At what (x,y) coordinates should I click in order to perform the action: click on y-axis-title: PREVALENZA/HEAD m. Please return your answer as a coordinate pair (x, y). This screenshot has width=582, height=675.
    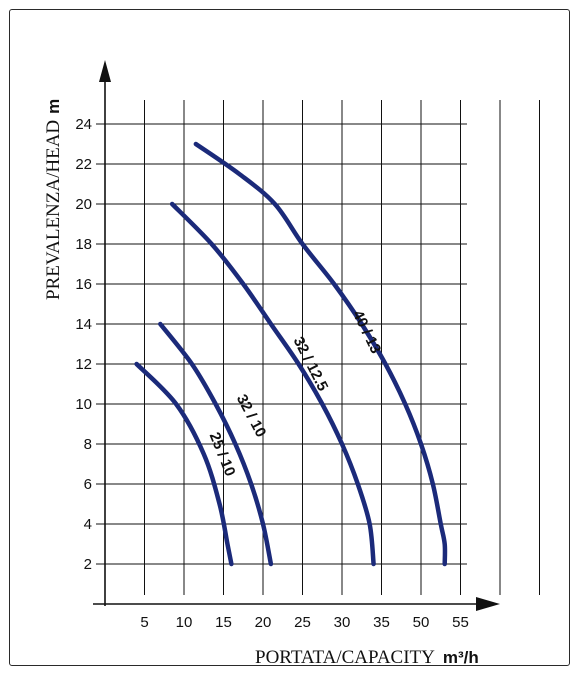
    Looking at the image, I should click on (53, 199).